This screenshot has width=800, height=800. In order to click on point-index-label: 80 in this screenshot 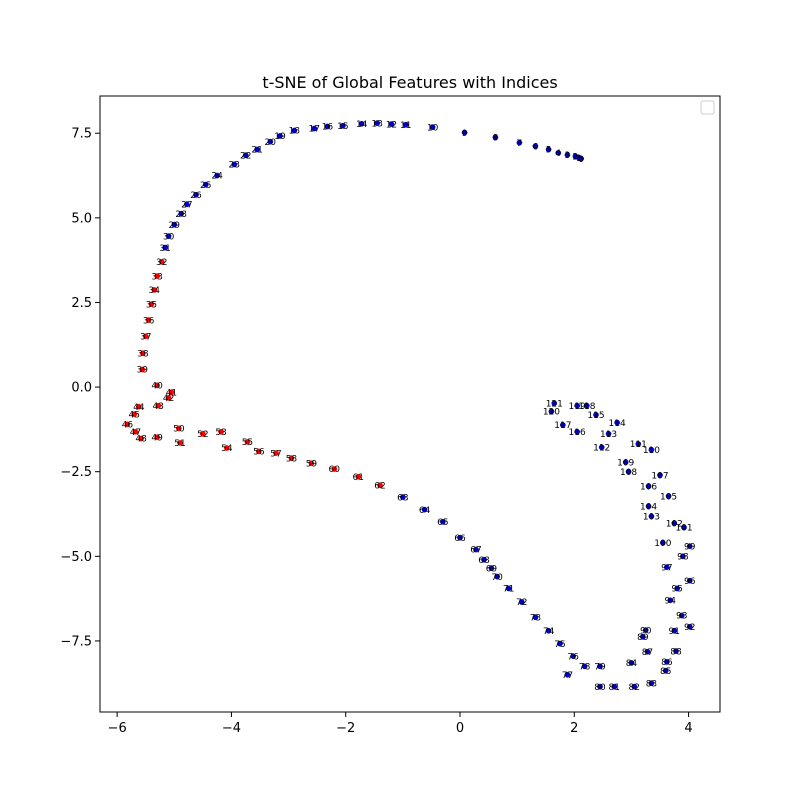, I will do `click(600, 688)`.